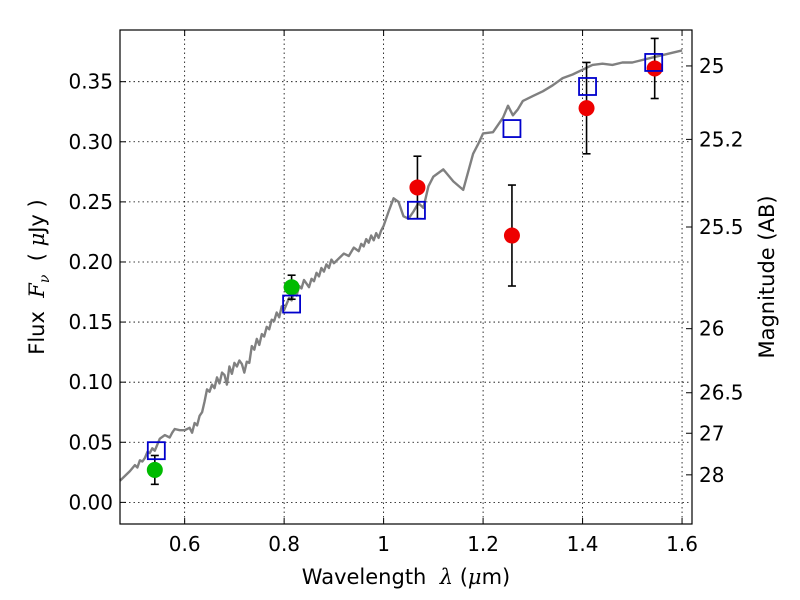  What do you see at coordinates (90, 382) in the screenshot?
I see `y-tick-label: 0.10` at bounding box center [90, 382].